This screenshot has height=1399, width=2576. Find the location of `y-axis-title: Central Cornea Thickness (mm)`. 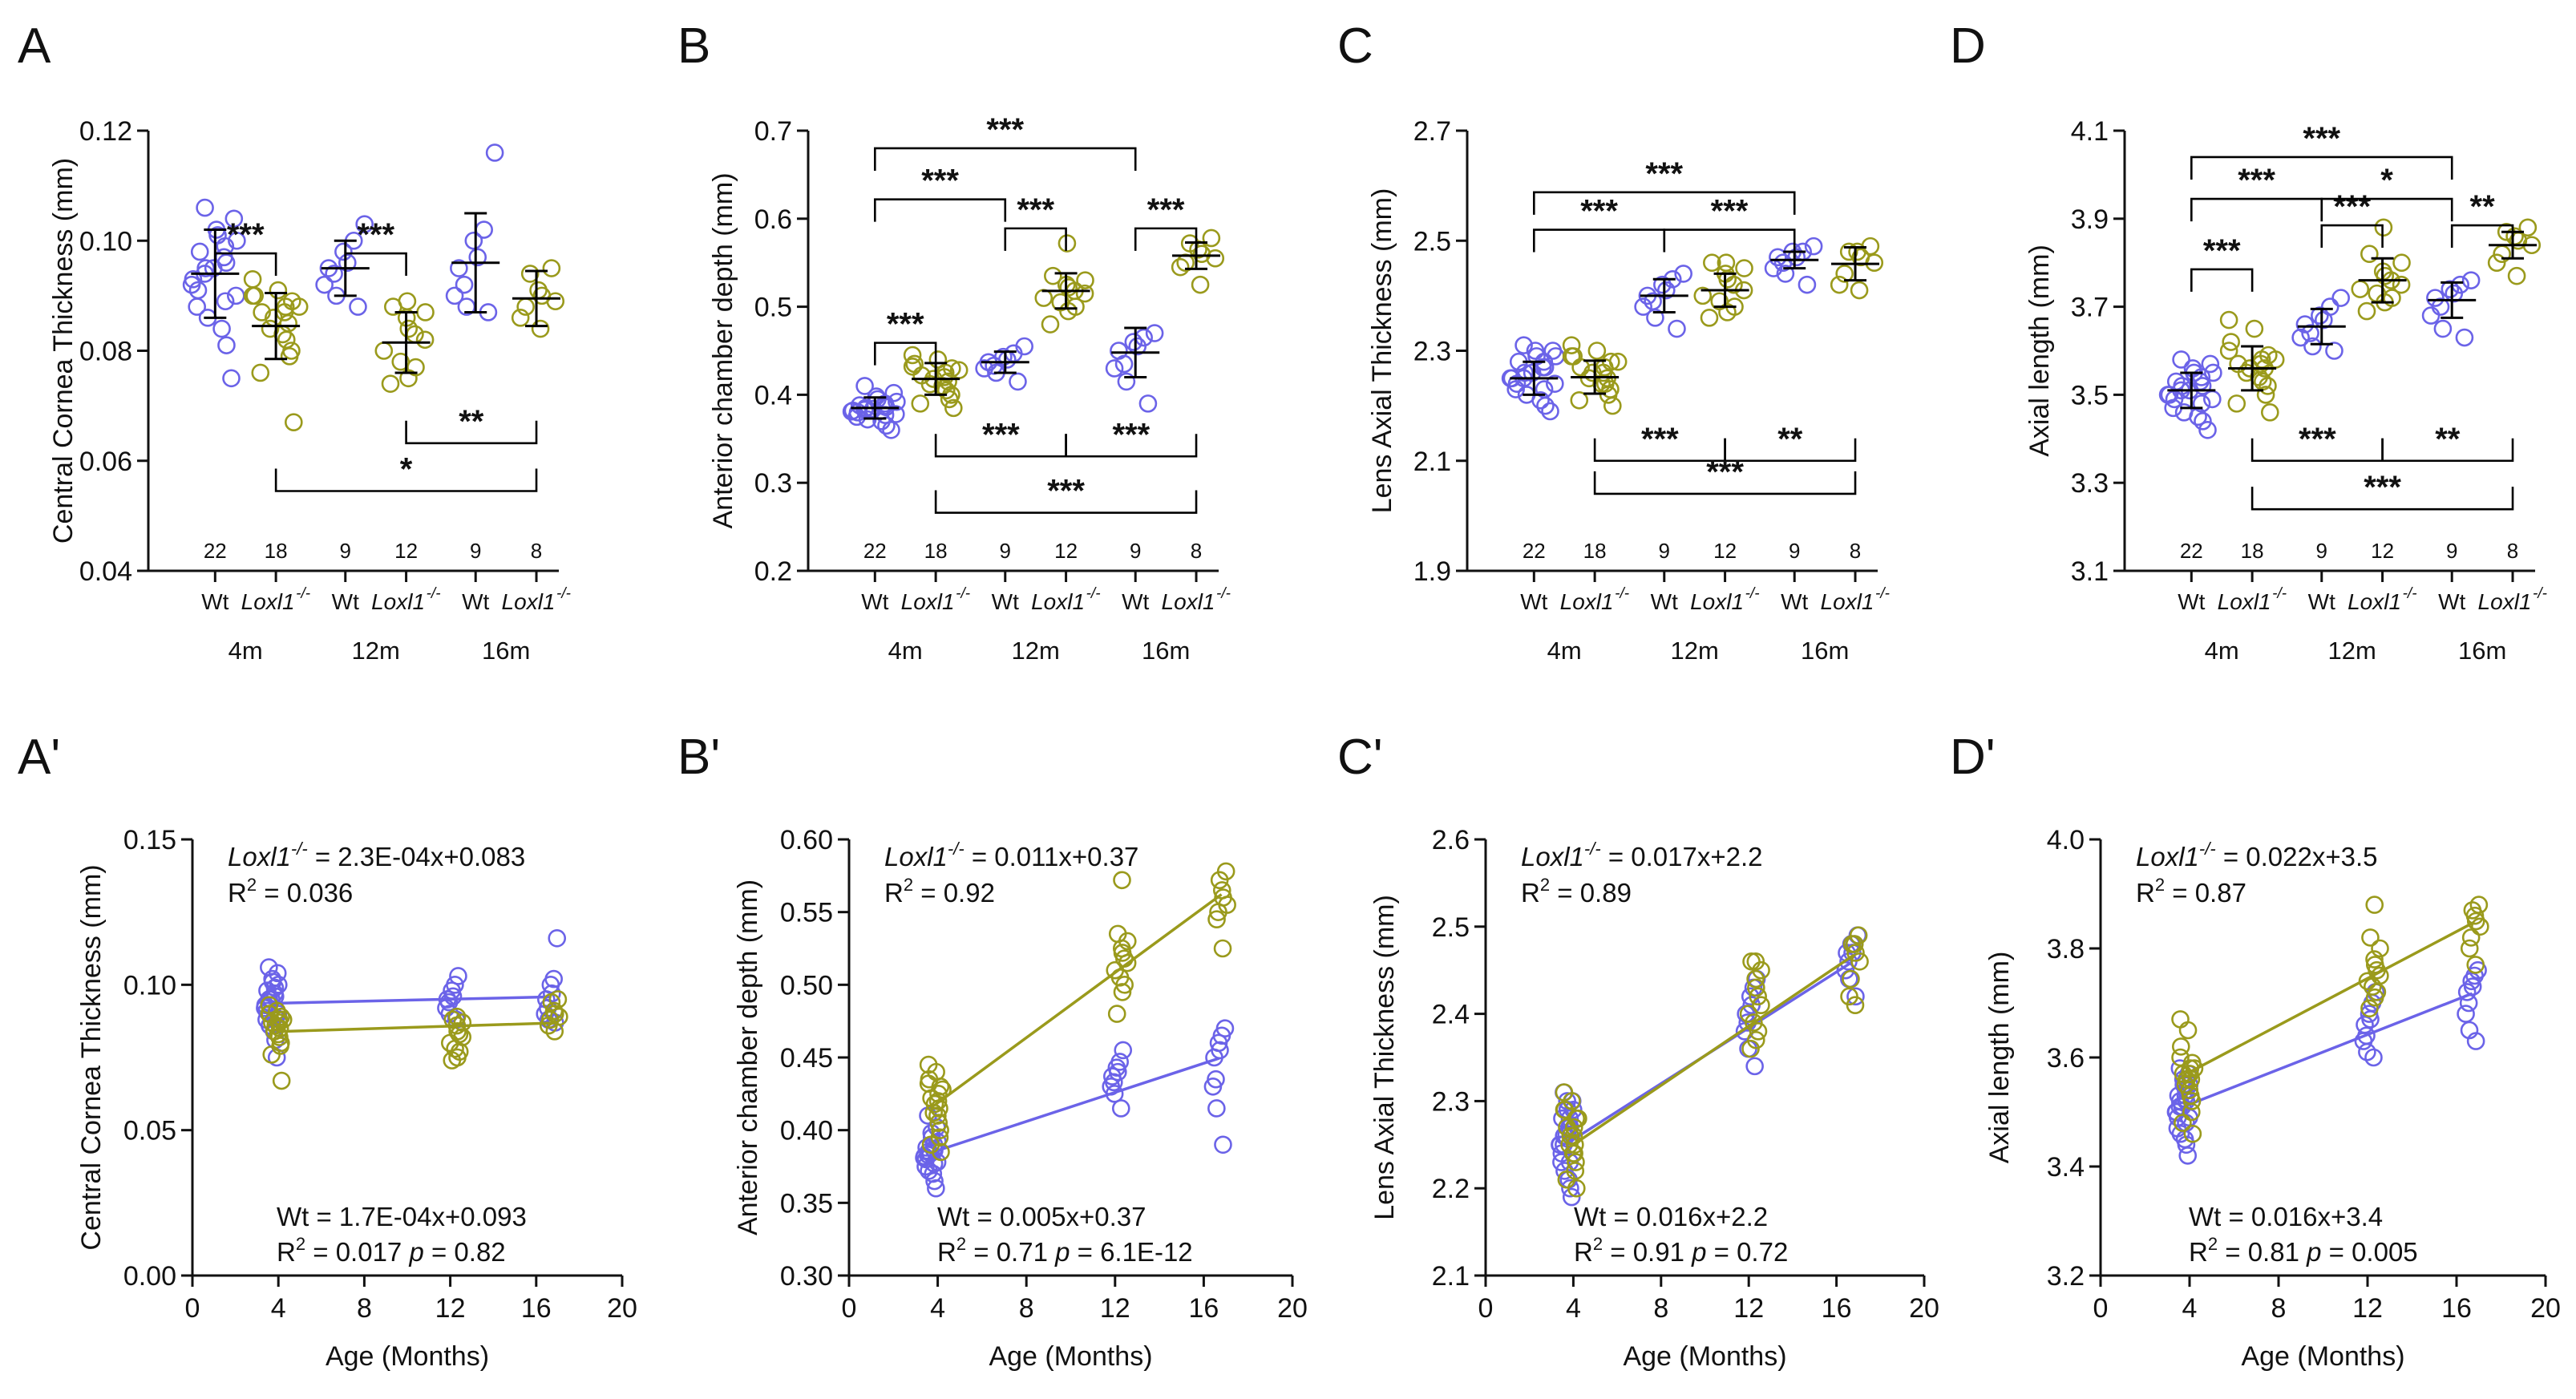

y-axis-title: Central Cornea Thickness (mm) is located at coordinates (91, 1057).